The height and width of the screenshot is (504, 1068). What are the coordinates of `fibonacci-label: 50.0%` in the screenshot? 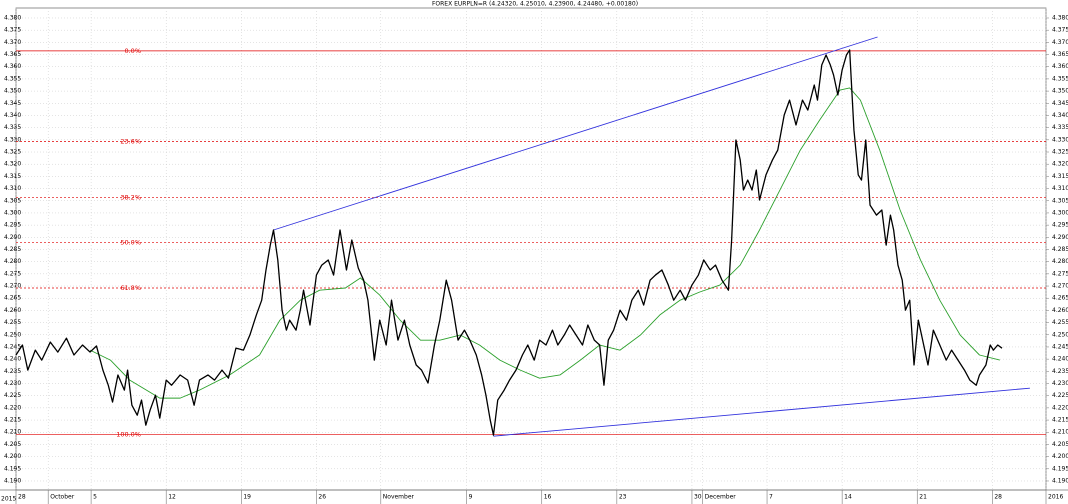 It's located at (130, 243).